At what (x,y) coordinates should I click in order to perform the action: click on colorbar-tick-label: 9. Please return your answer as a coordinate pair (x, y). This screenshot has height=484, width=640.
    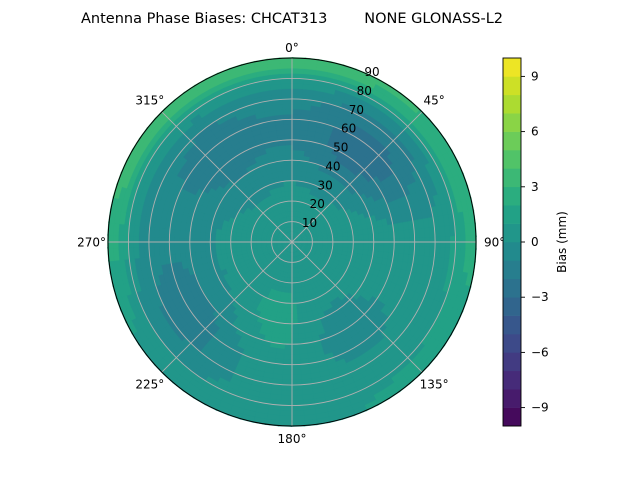
    Looking at the image, I should click on (535, 76).